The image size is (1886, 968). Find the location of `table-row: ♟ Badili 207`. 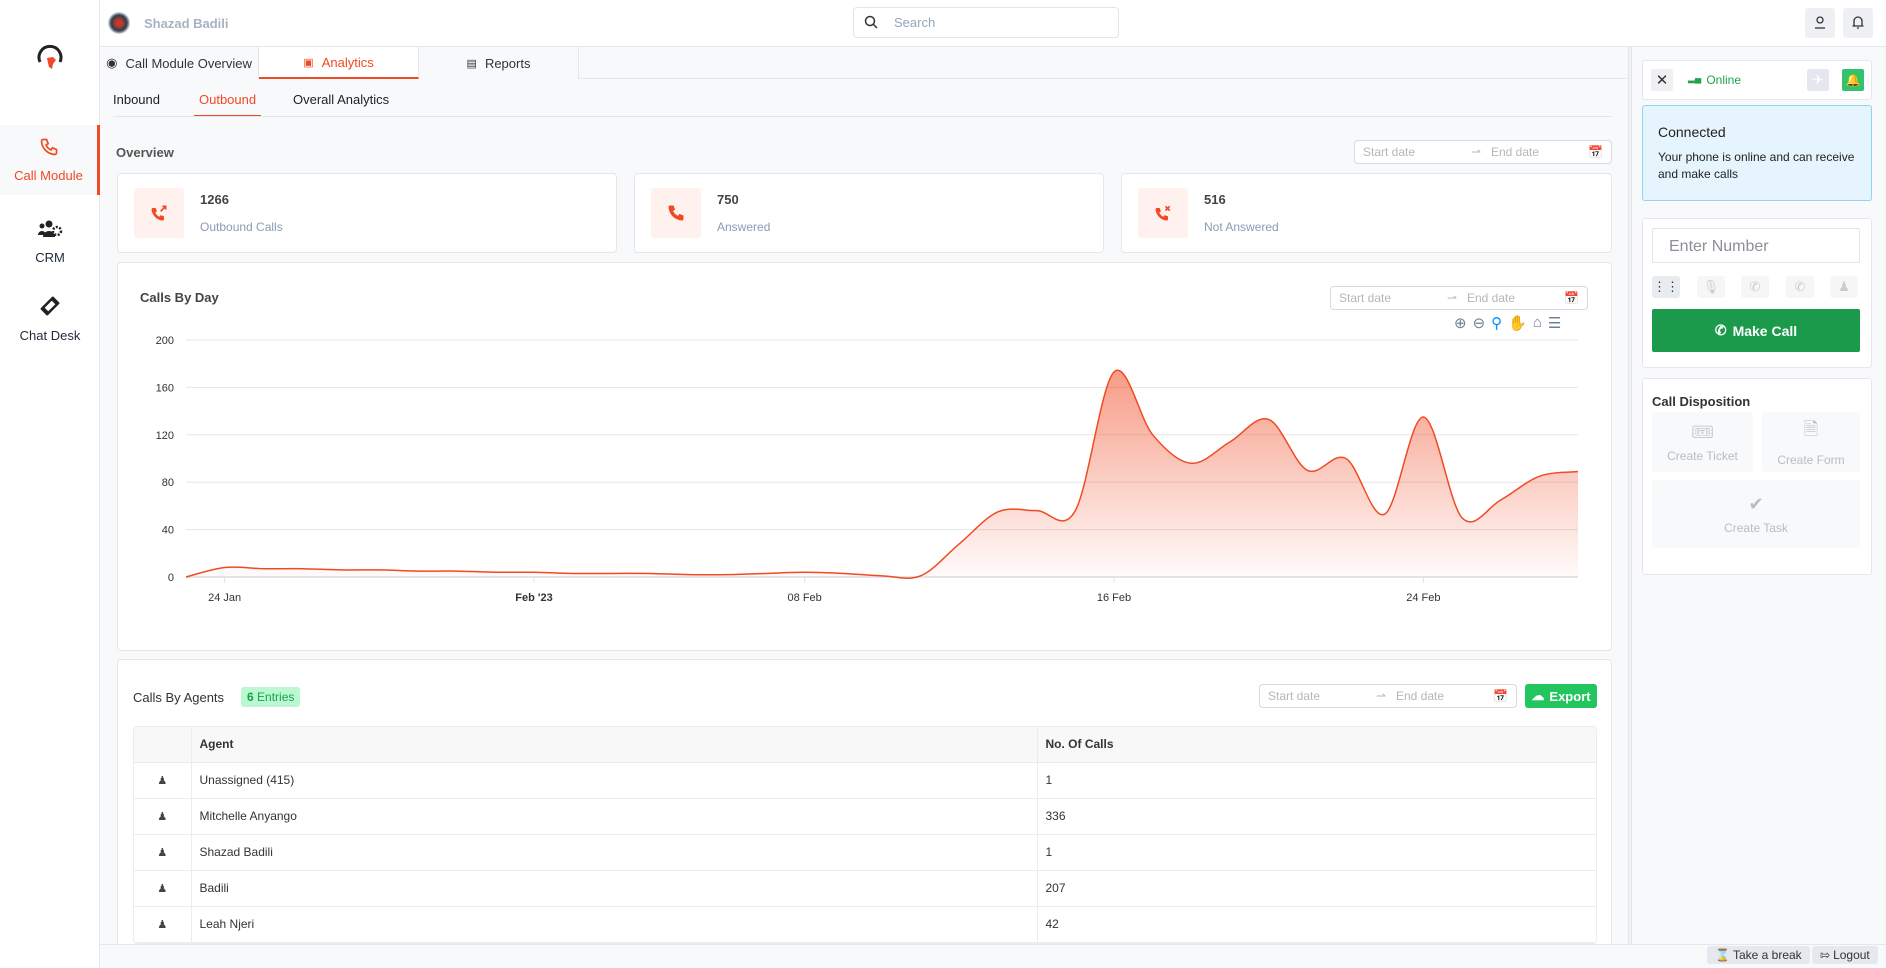

table-row: ♟ Badili 207 is located at coordinates (865, 888).